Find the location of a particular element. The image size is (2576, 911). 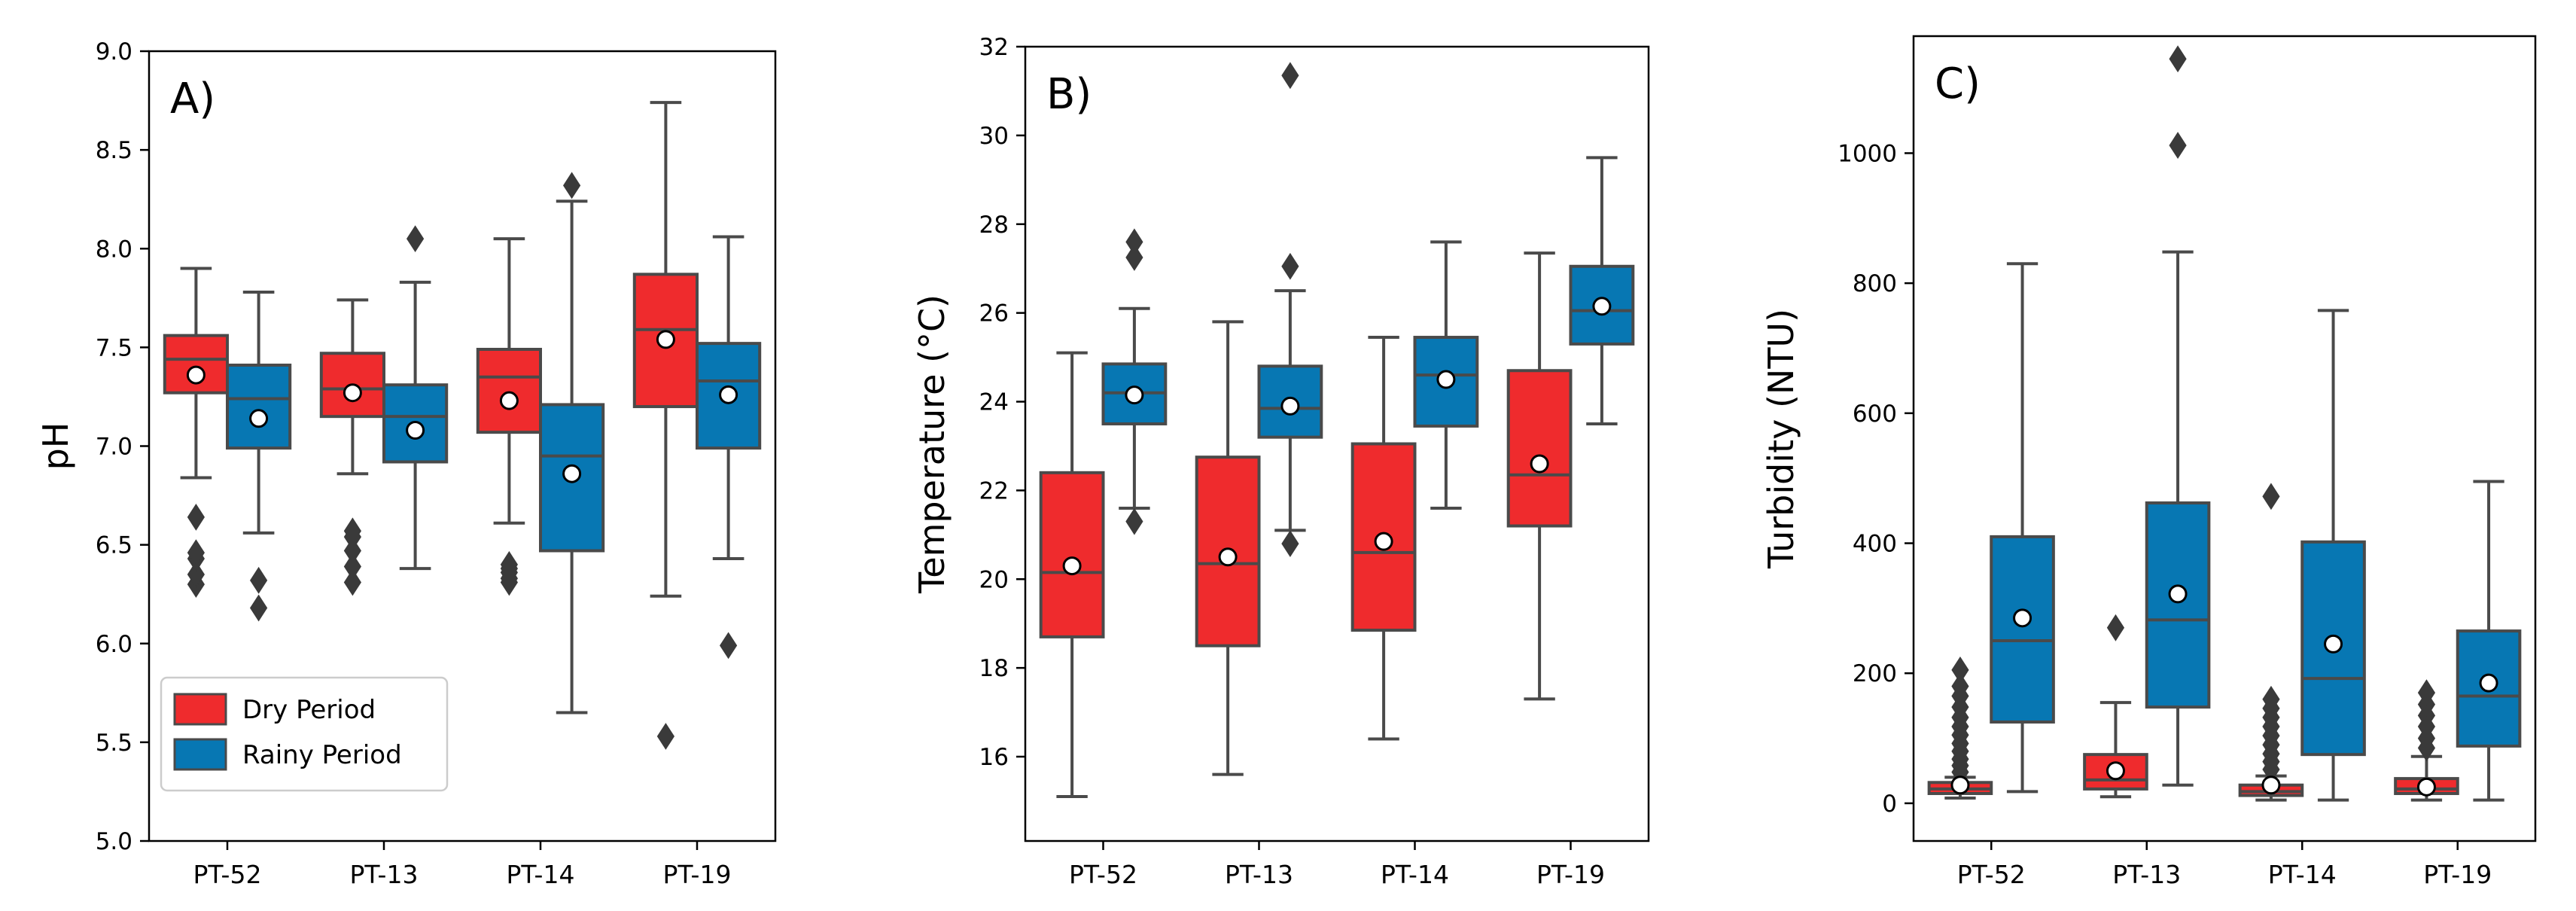

y-tick-label: 7.0 is located at coordinates (114, 448).